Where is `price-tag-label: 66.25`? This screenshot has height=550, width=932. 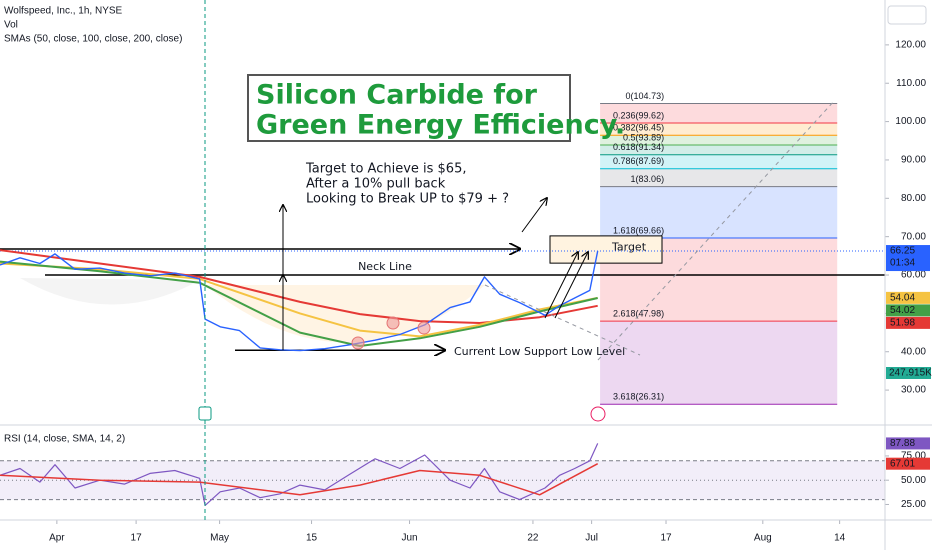 price-tag-label: 66.25 is located at coordinates (902, 251).